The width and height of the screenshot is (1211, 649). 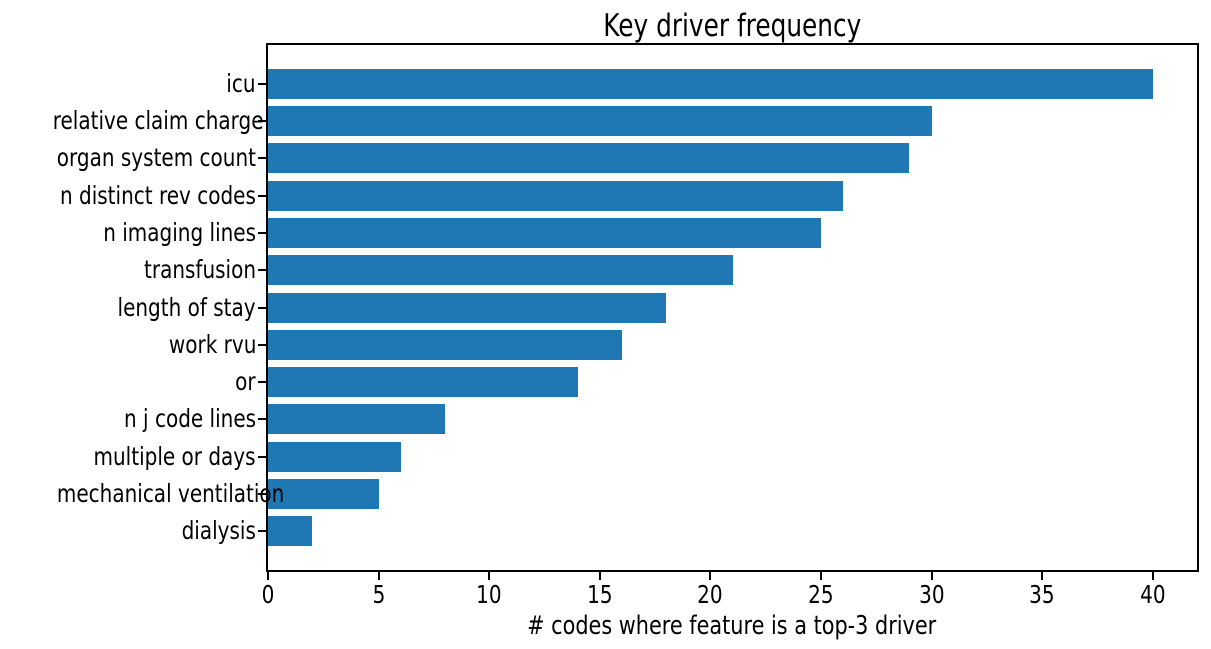 I want to click on x-tick-label-text: 5, so click(x=378, y=594).